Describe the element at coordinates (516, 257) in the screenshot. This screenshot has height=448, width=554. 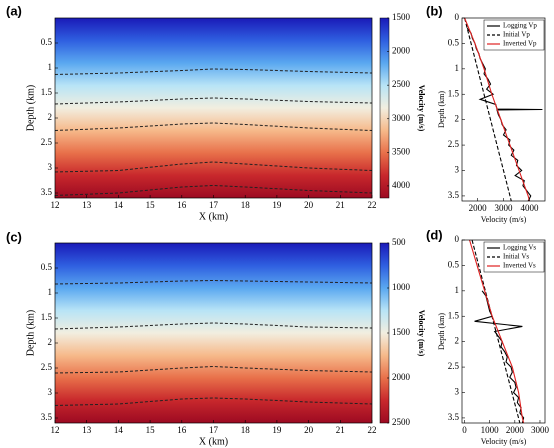
I see `legend-label: Initial Vs` at that location.